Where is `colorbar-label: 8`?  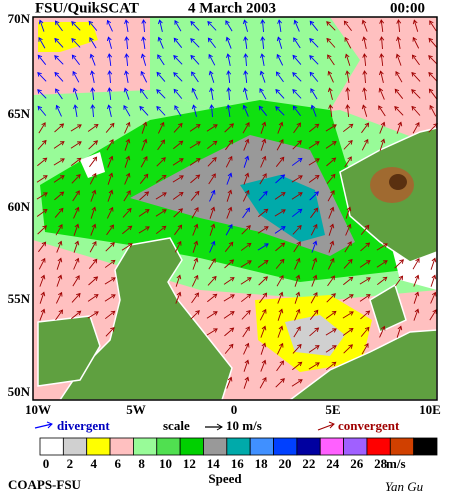
colorbar-label: 8 is located at coordinates (141, 463).